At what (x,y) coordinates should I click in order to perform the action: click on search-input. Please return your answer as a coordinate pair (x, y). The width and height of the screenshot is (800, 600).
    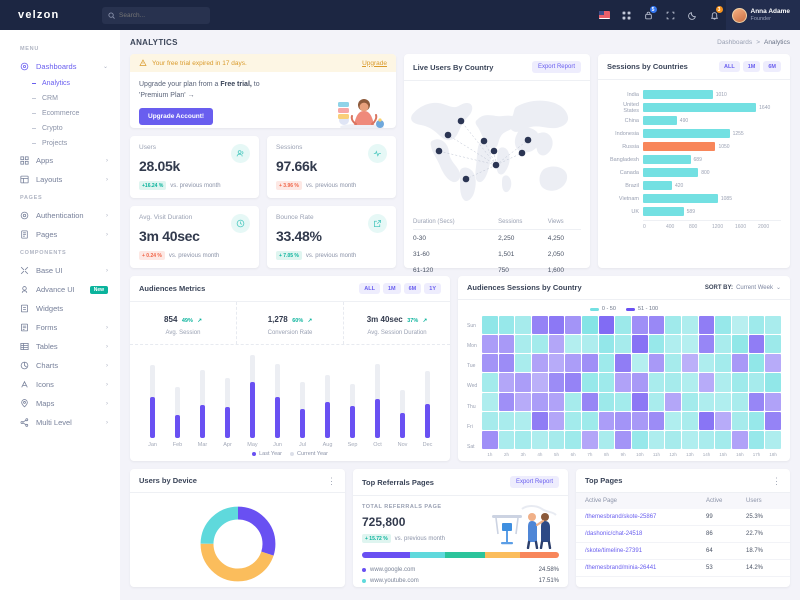
    Looking at the image, I should click on (161, 15).